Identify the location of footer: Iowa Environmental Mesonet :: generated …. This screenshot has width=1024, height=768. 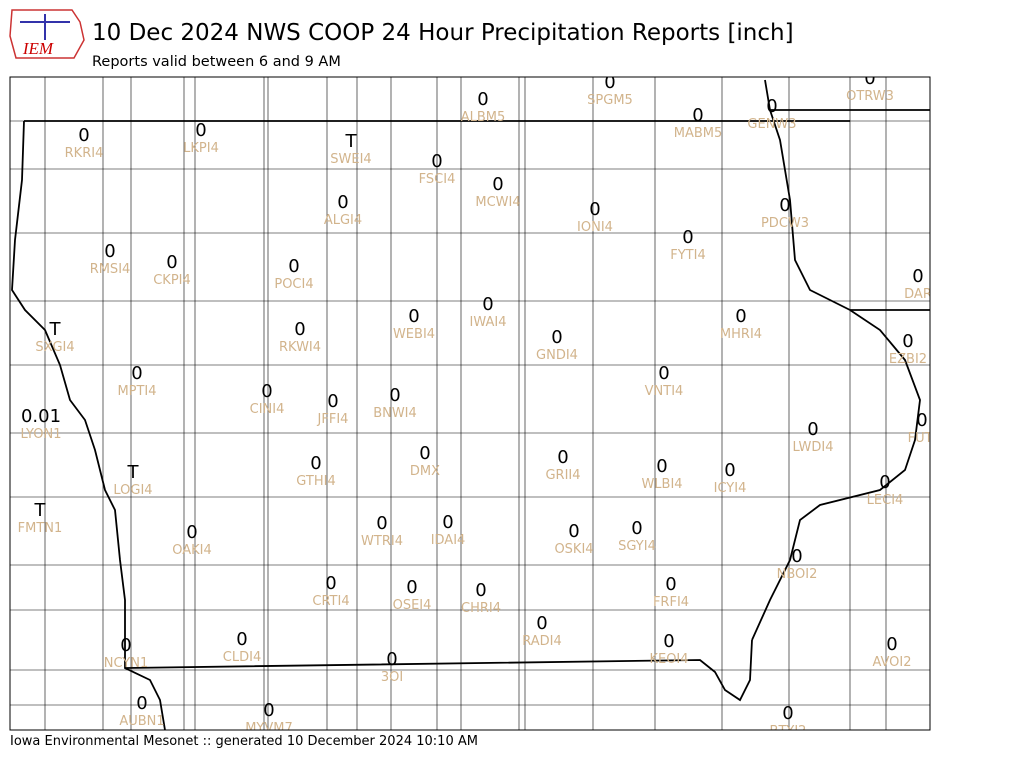
(244, 741).